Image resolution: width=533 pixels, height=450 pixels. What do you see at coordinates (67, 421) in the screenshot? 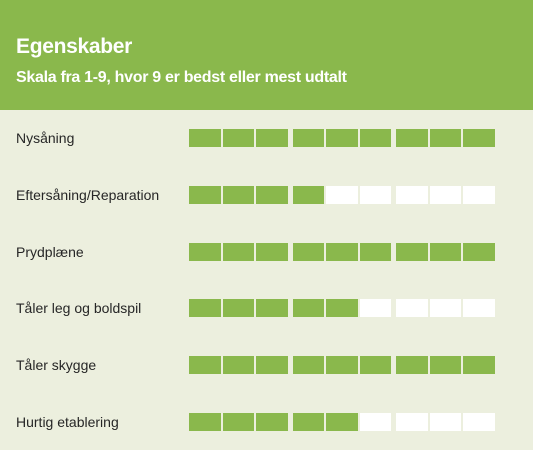
I see `property-label: Hurtig etablering` at bounding box center [67, 421].